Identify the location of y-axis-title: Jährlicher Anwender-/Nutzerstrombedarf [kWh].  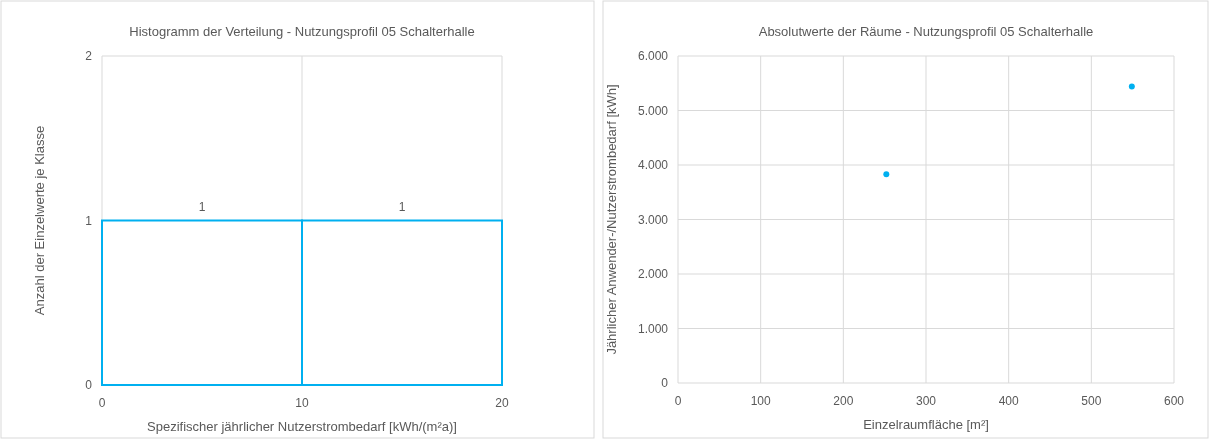
(611, 219).